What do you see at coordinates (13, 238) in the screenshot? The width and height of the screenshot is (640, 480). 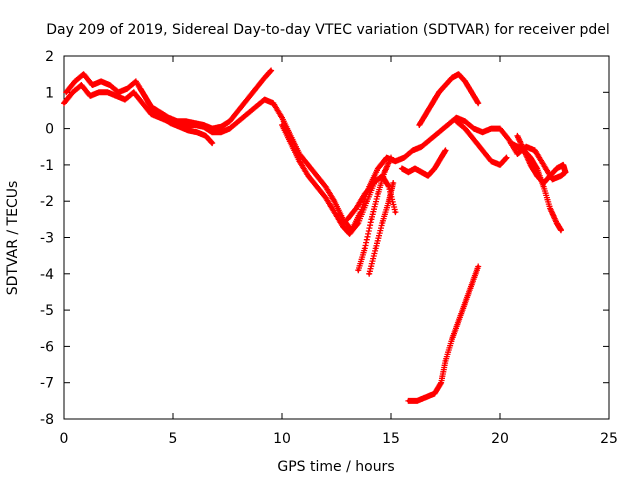 I see `y-axis-label: SDTVAR / TECUs` at bounding box center [13, 238].